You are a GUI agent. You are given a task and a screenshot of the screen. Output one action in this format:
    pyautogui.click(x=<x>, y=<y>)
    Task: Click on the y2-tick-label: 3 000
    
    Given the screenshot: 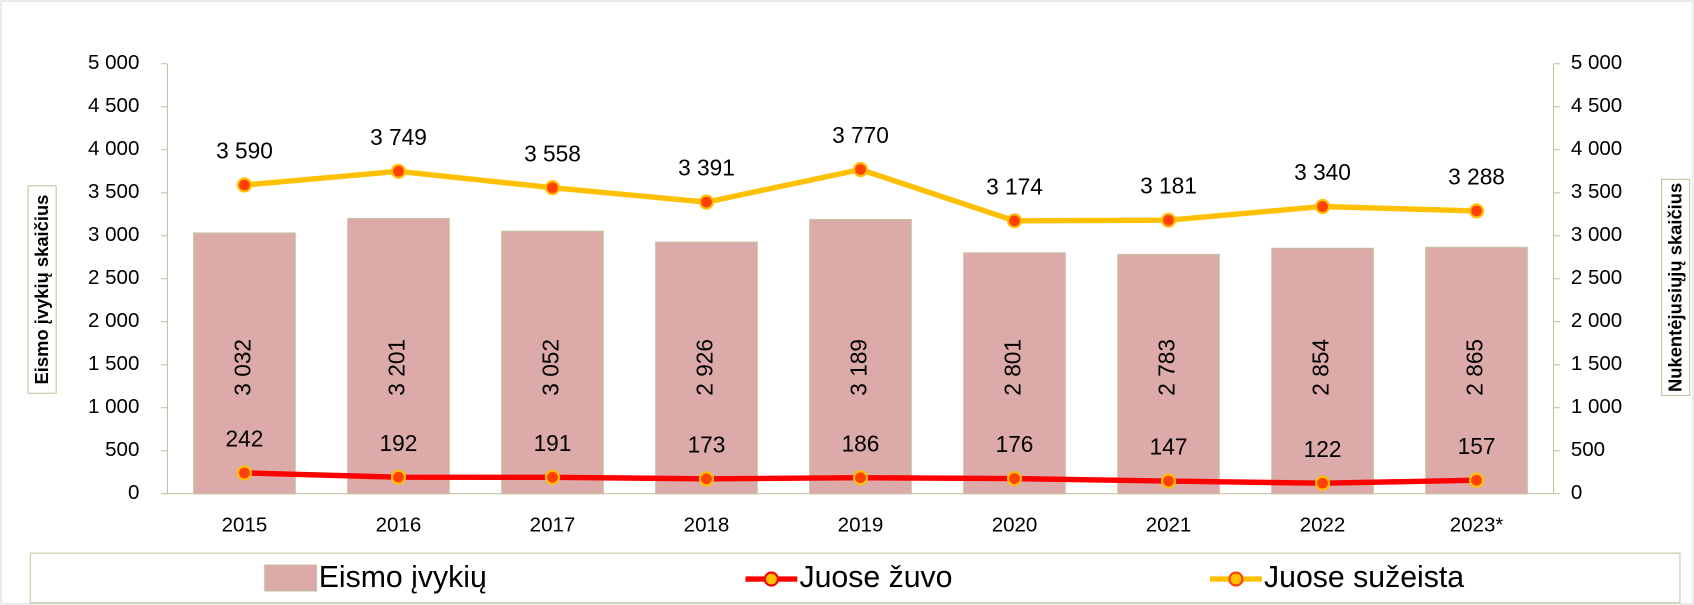 What is the action you would take?
    pyautogui.click(x=1596, y=234)
    